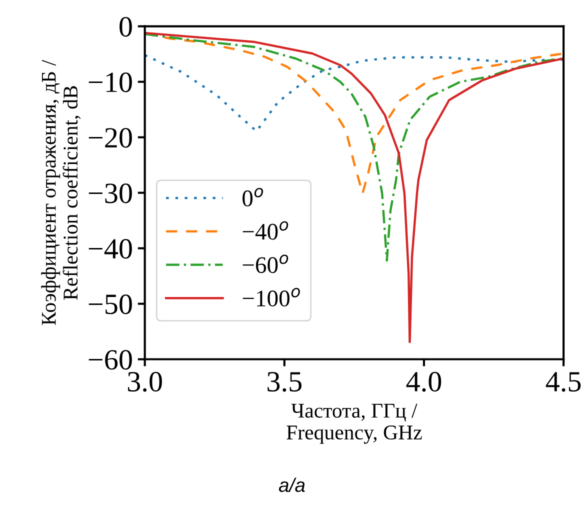 This screenshot has width=584, height=506. Describe the element at coordinates (110, 360) in the screenshot. I see `y-tick-label: −60` at that location.